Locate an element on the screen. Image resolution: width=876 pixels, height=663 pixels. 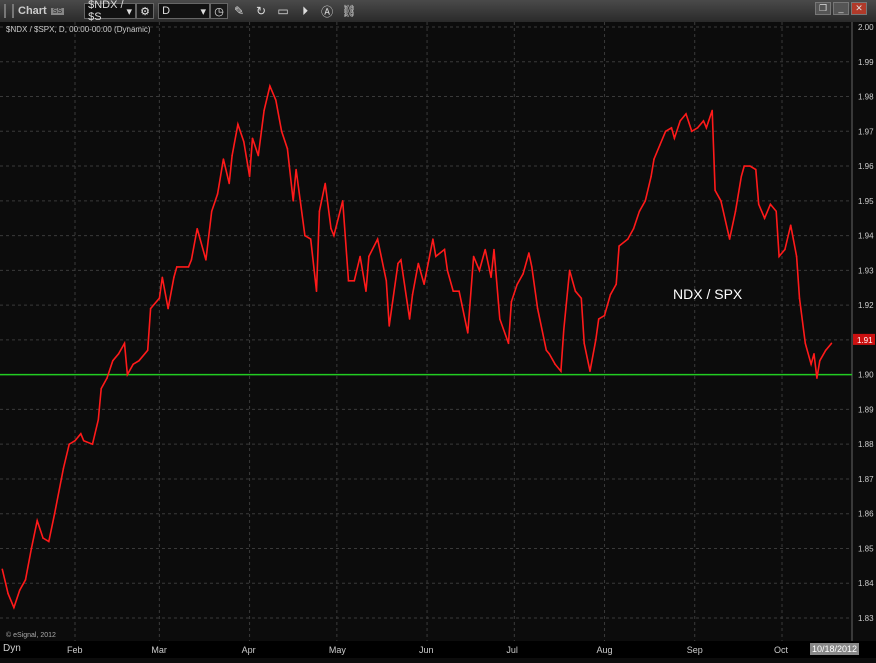
x-tick-label: May is located at coordinates (337, 650).